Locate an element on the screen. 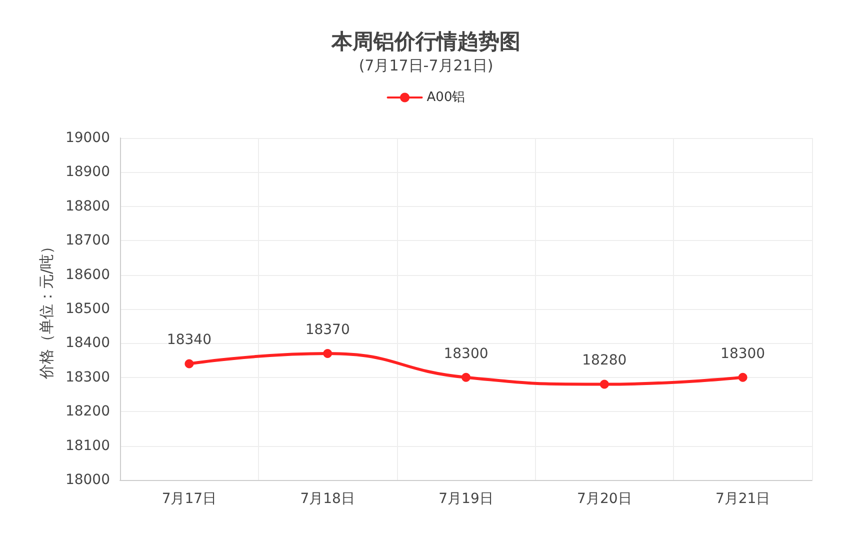 The image size is (852, 550). y-tick-label: 18300 is located at coordinates (87, 377).